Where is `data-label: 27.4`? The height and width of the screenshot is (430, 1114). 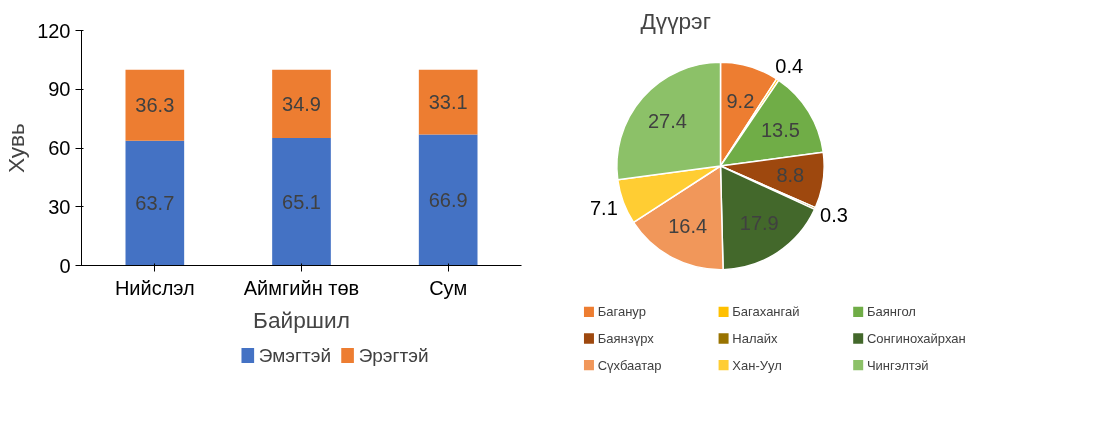 data-label: 27.4 is located at coordinates (667, 121).